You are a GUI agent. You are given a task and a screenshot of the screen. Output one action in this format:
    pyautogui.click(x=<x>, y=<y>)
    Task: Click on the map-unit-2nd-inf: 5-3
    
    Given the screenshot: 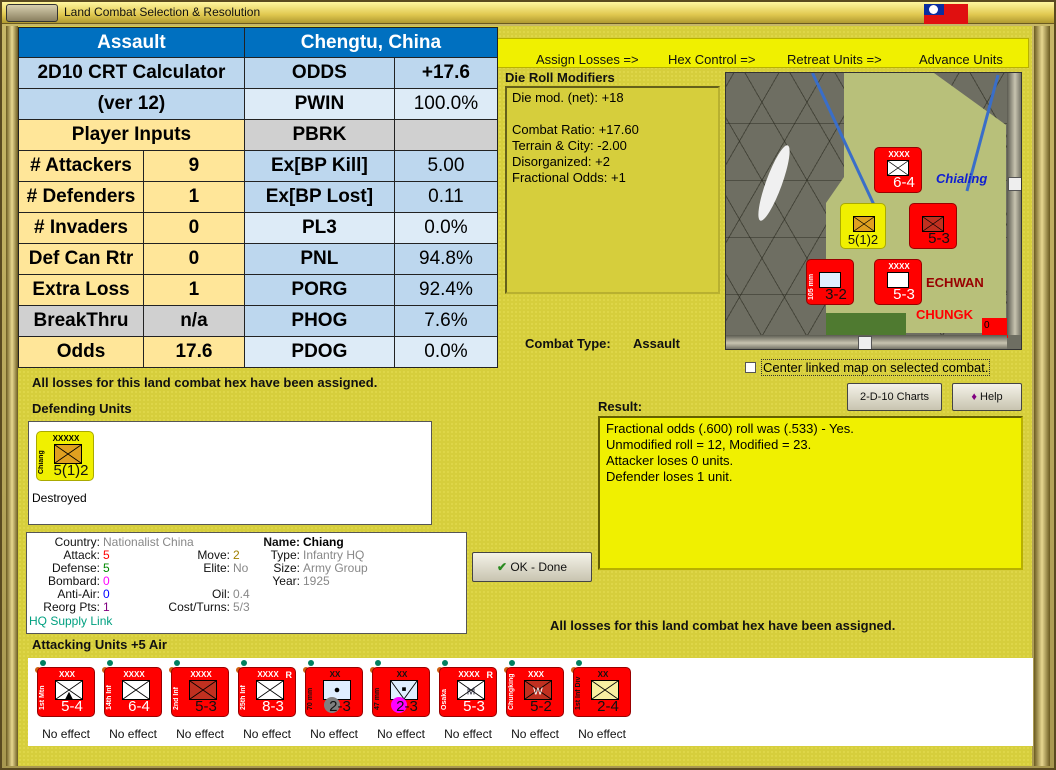 What is the action you would take?
    pyautogui.click(x=933, y=226)
    